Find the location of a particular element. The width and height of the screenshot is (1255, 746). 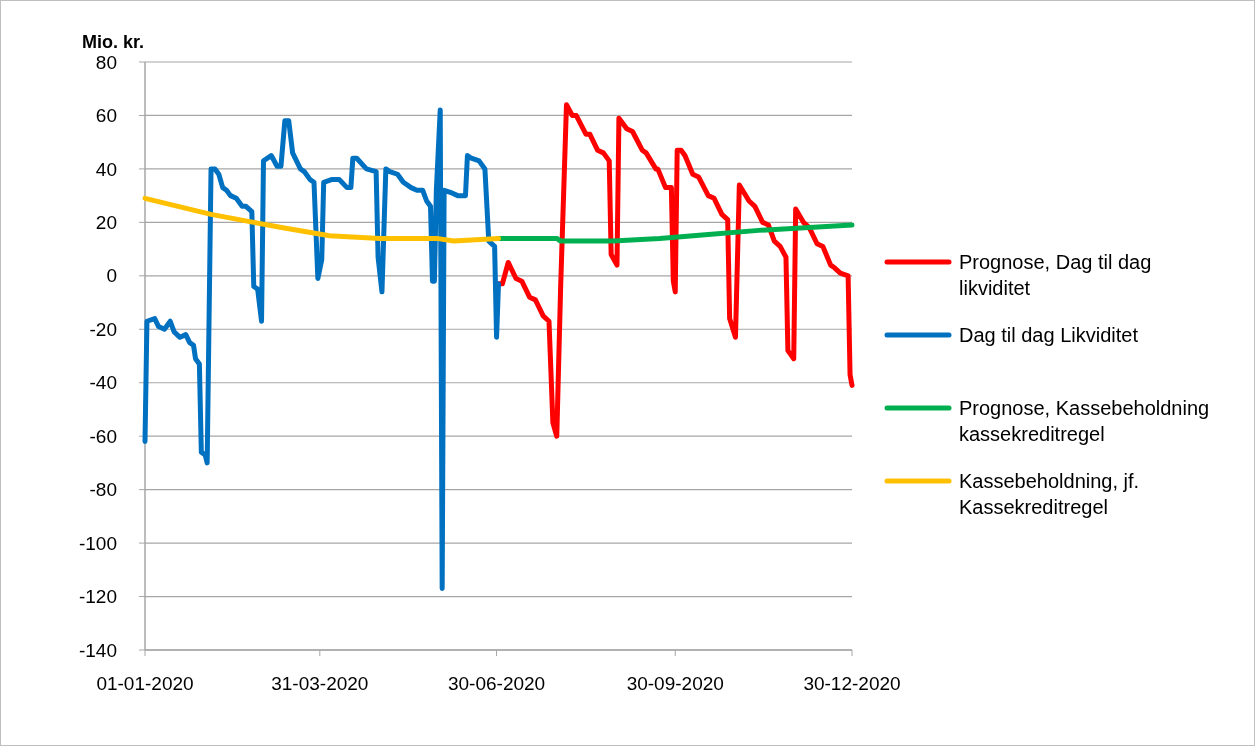

y-tick-label: 20 is located at coordinates (106, 223).